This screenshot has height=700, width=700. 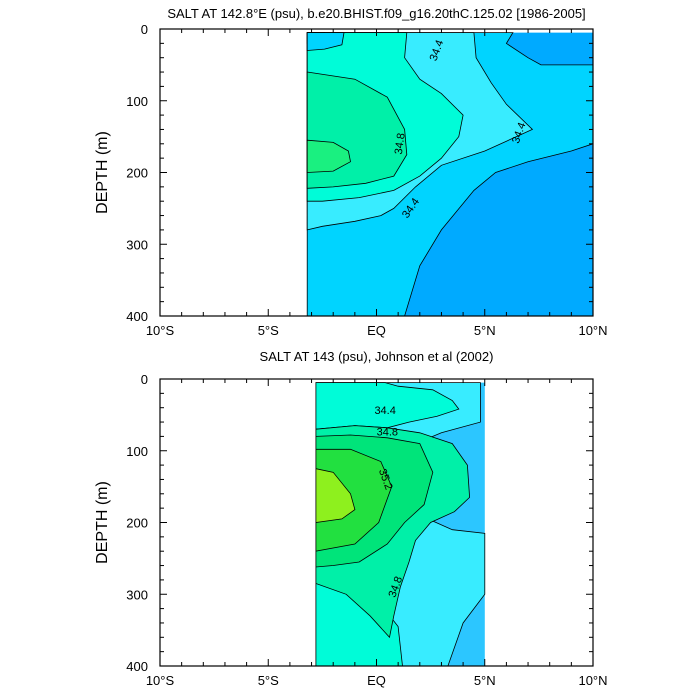 I want to click on contour-label: 34.4, so click(x=384, y=411).